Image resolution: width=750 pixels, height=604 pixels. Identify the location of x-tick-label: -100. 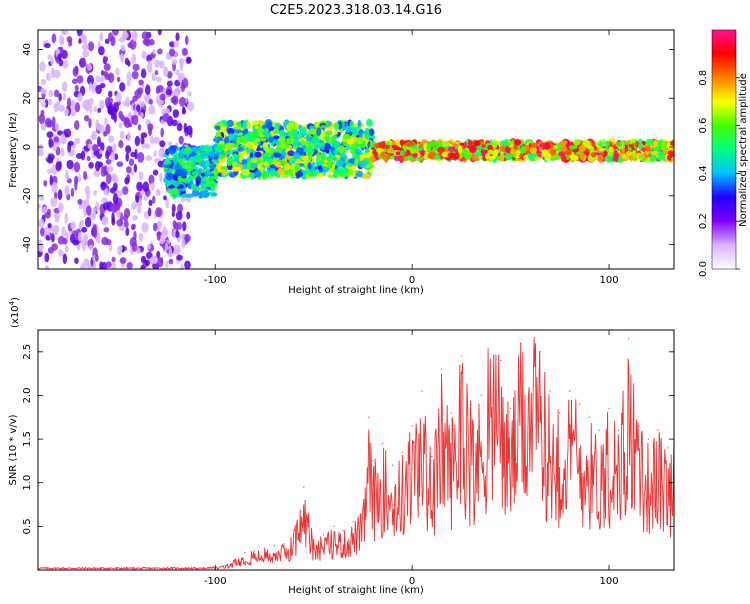
(215, 581).